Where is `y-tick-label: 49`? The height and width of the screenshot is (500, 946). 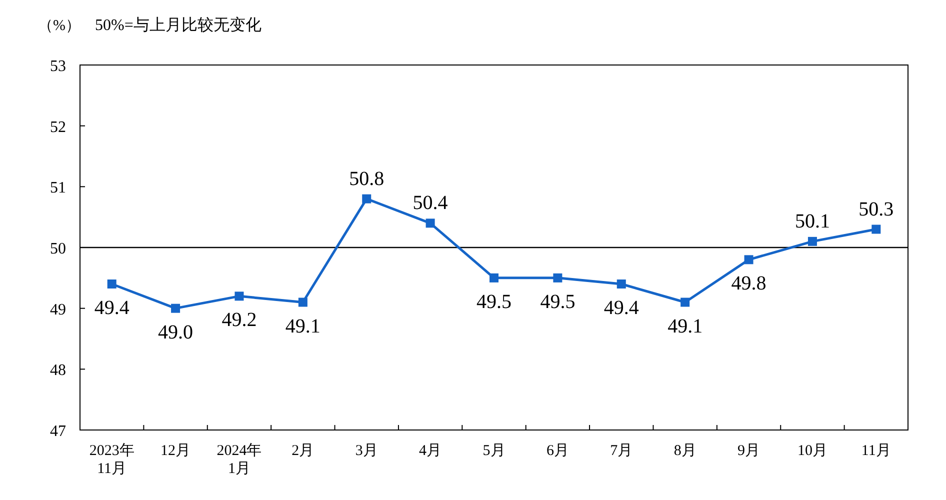
y-tick-label: 49 is located at coordinates (58, 309).